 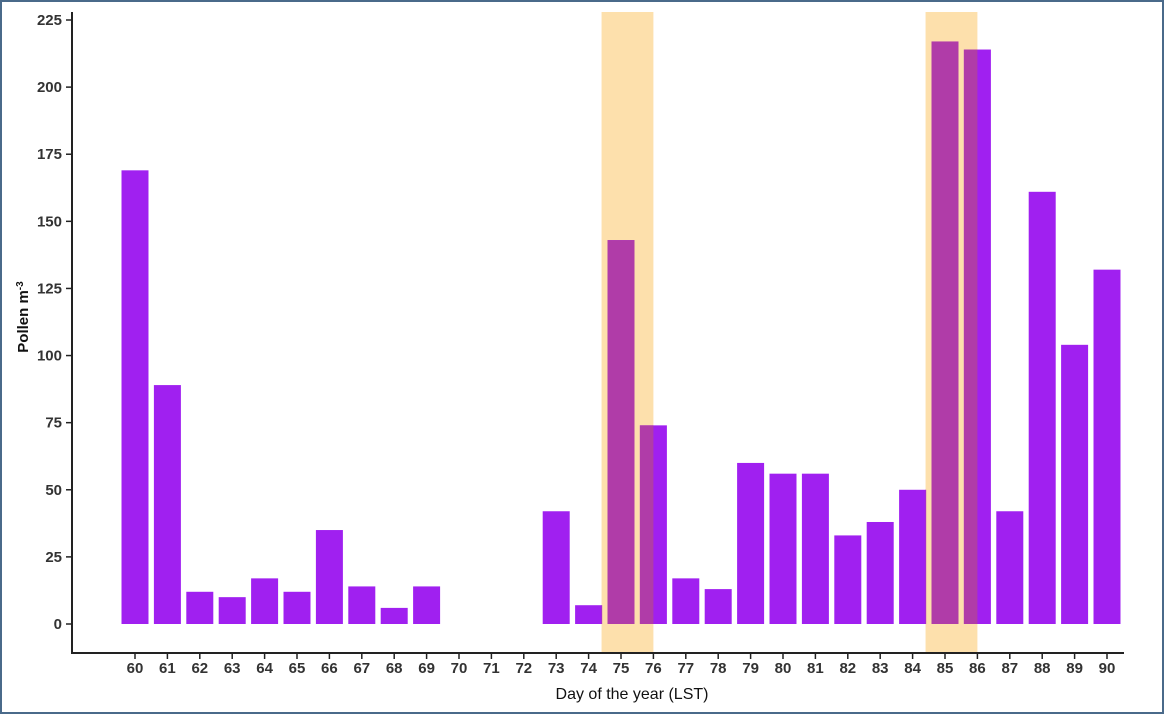 What do you see at coordinates (426, 668) in the screenshot?
I see `x-tick-label: 69` at bounding box center [426, 668].